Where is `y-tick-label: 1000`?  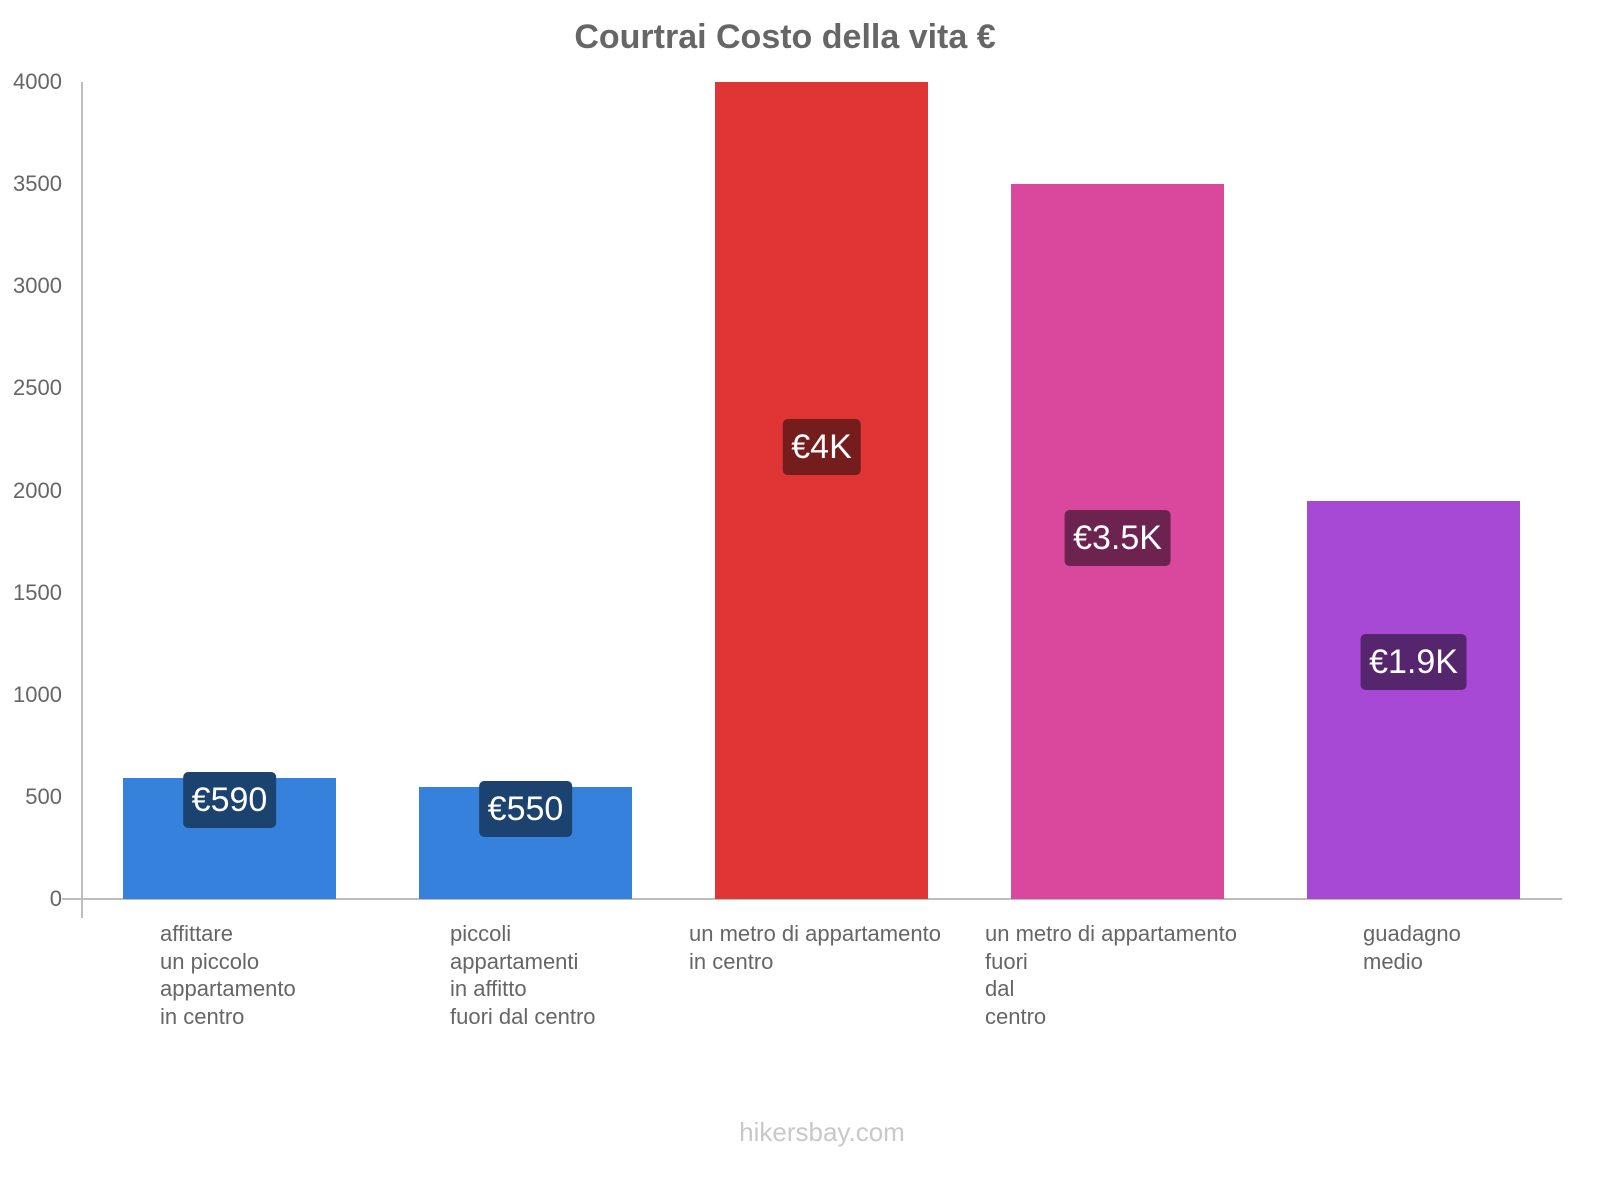 y-tick-label: 1000 is located at coordinates (37, 694).